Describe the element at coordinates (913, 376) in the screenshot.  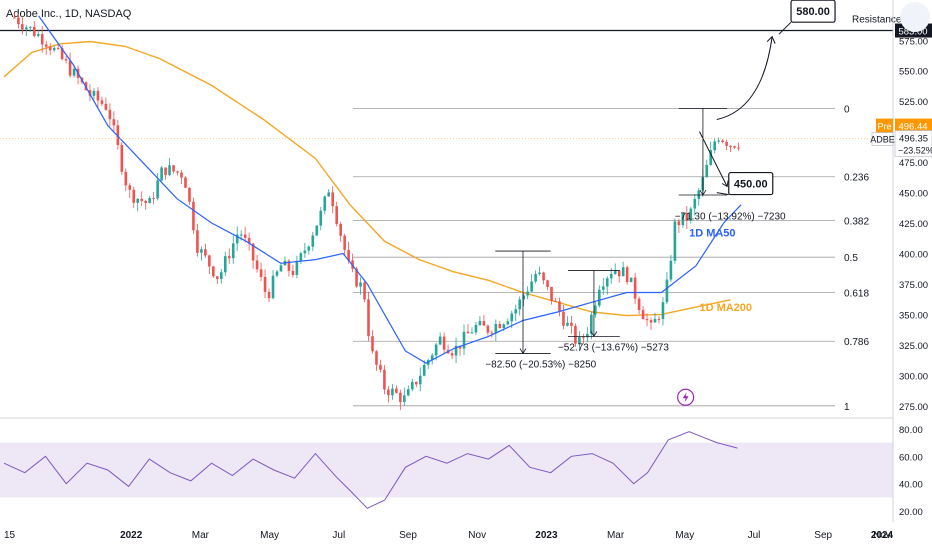
I see `price-tick-11: 300.00` at that location.